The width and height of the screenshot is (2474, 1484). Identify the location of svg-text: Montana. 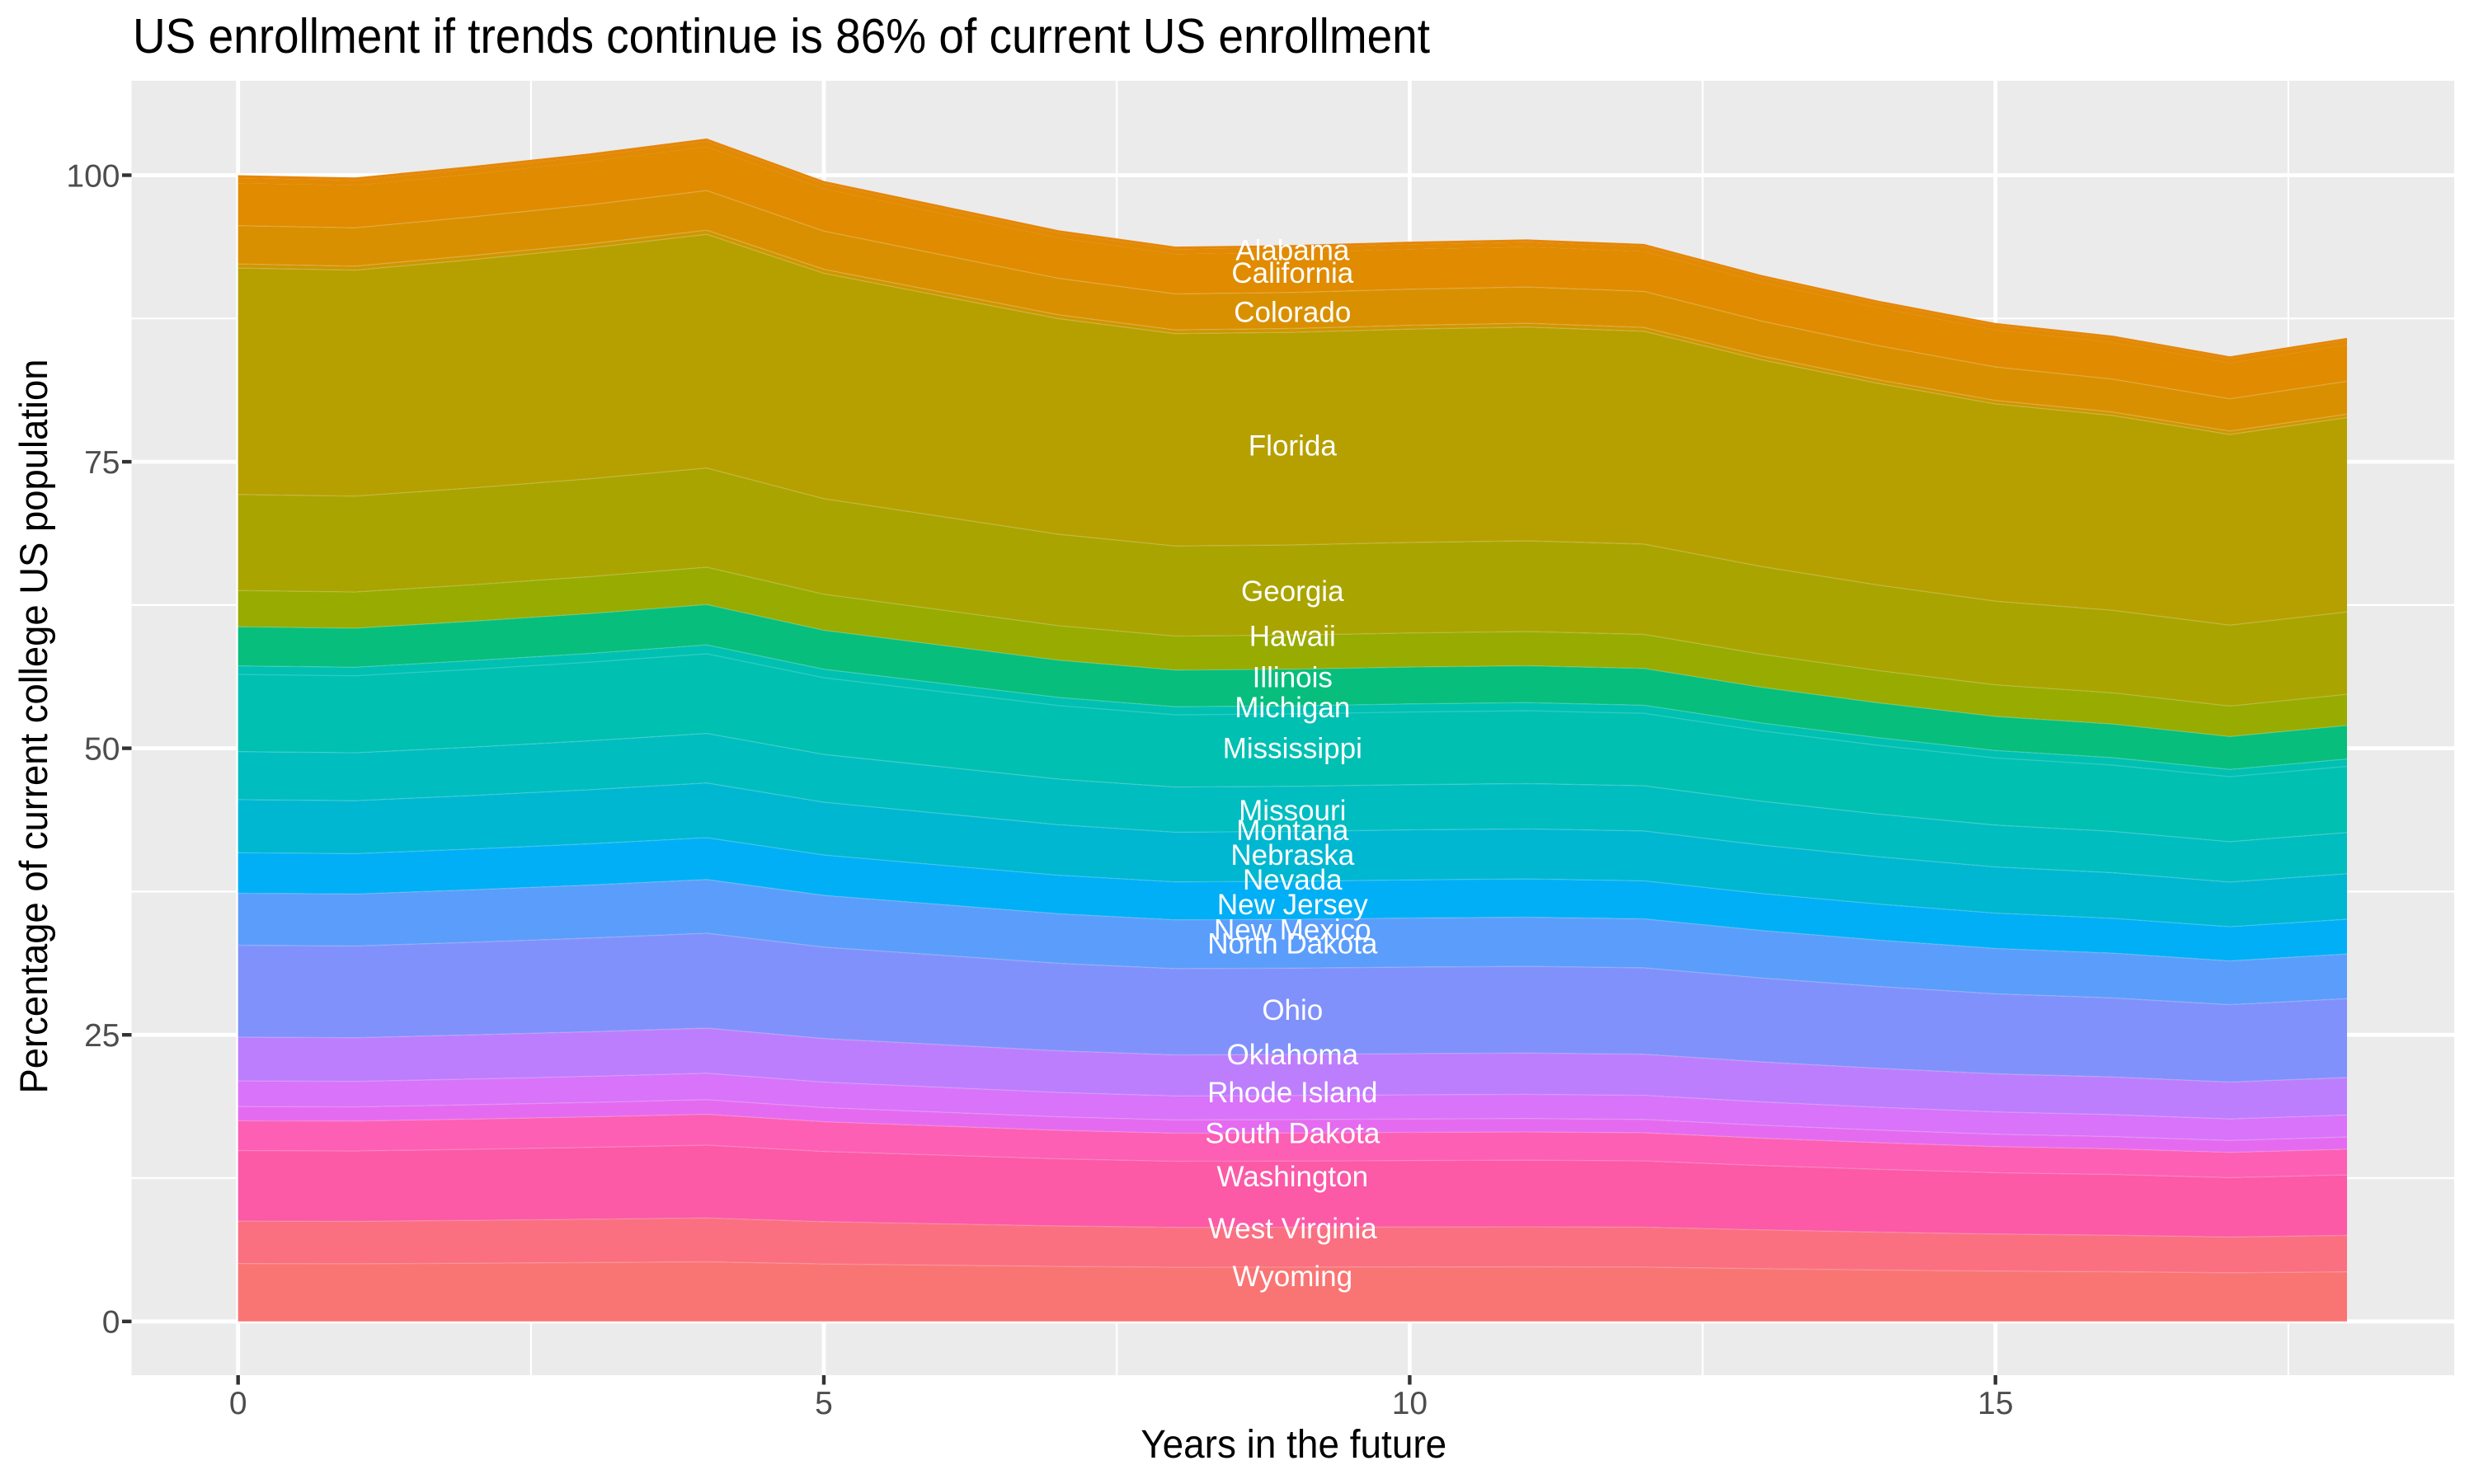
(1292, 831).